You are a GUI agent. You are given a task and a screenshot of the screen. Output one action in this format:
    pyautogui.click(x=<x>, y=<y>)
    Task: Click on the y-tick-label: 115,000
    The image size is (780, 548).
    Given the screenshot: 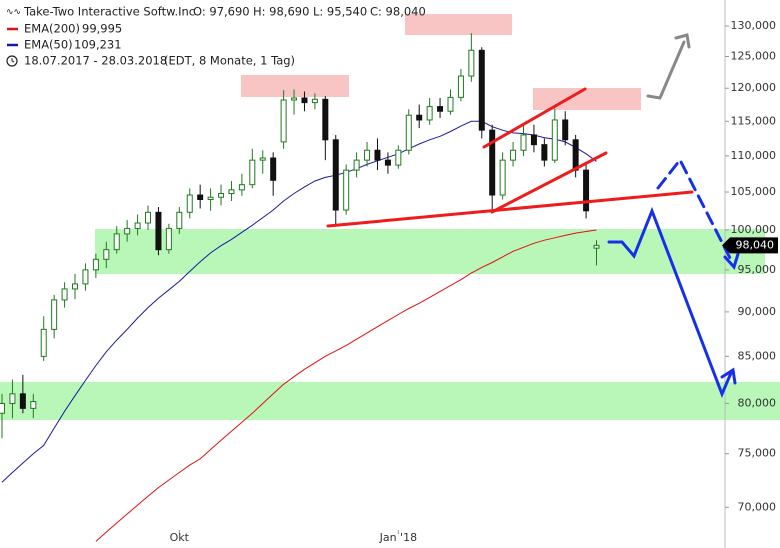 What is the action you would take?
    pyautogui.click(x=754, y=120)
    